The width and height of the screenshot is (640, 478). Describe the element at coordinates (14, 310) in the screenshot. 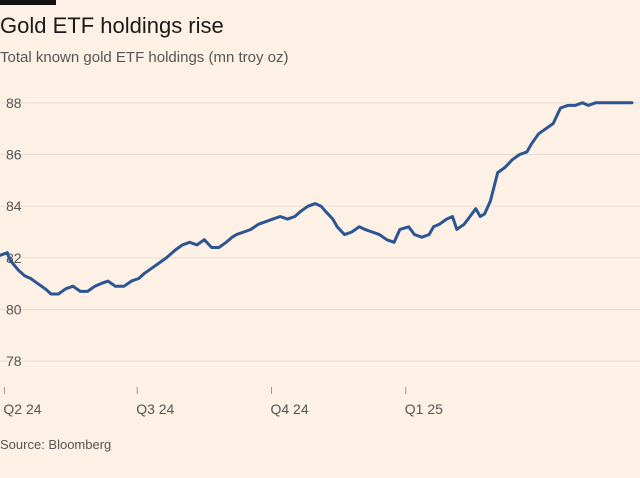

I see `y-tick-label: 80` at that location.